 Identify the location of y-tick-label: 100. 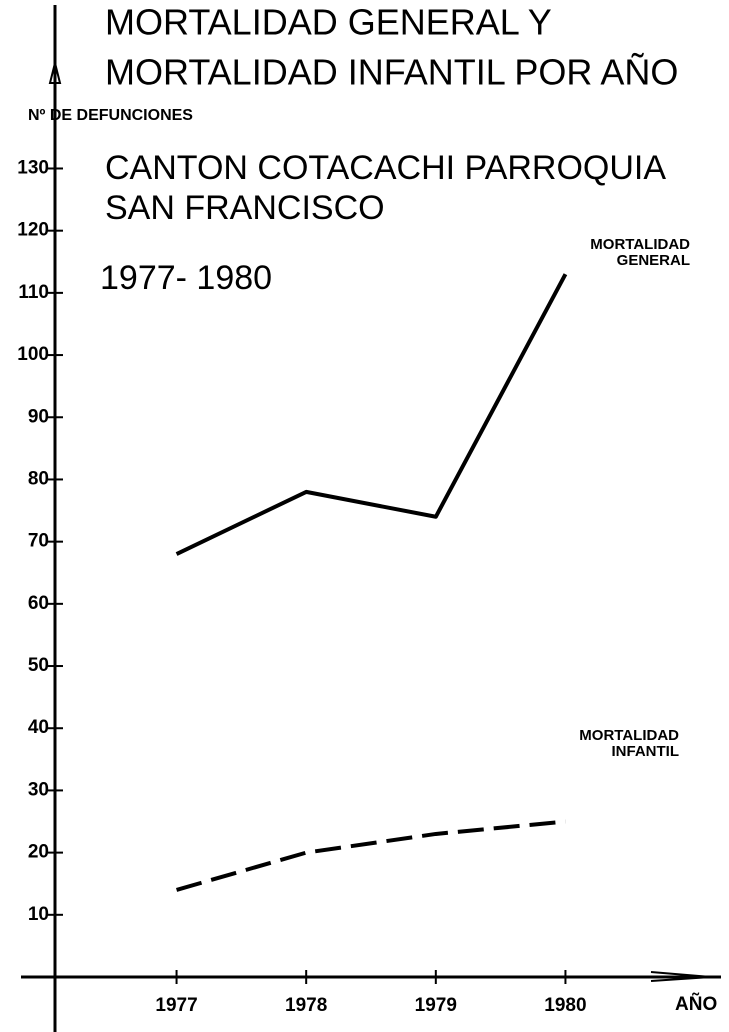
(33, 354).